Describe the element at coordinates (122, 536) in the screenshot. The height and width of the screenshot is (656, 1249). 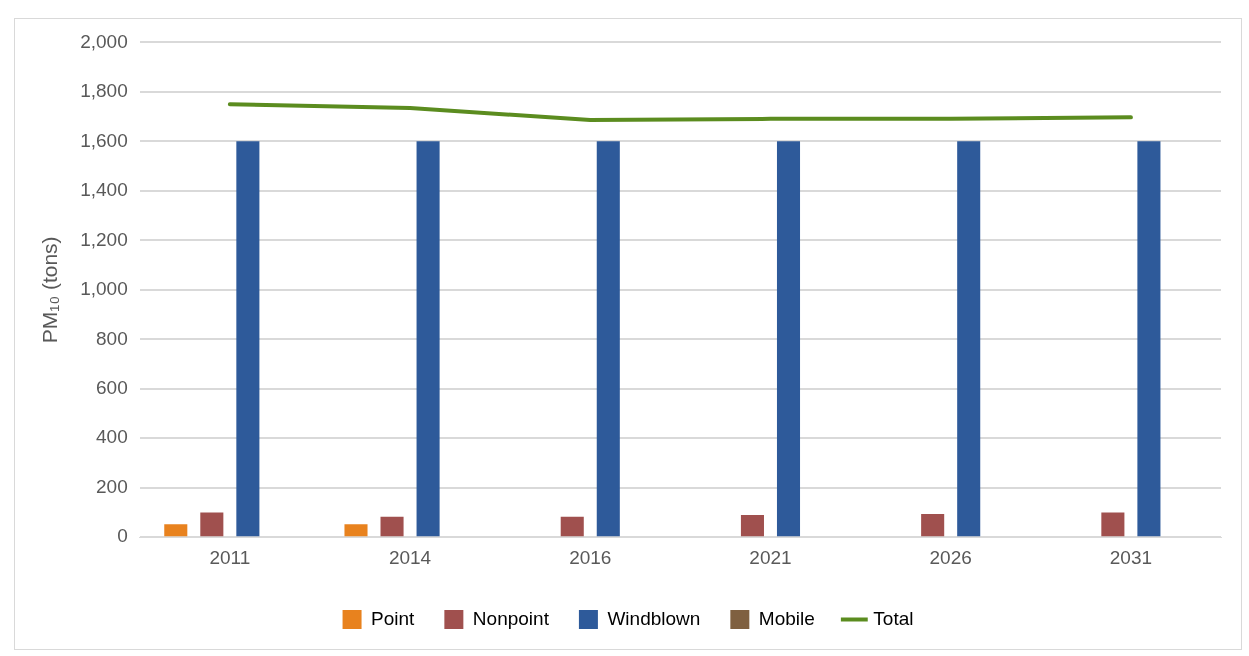
I see `y-tick-label: 0` at that location.